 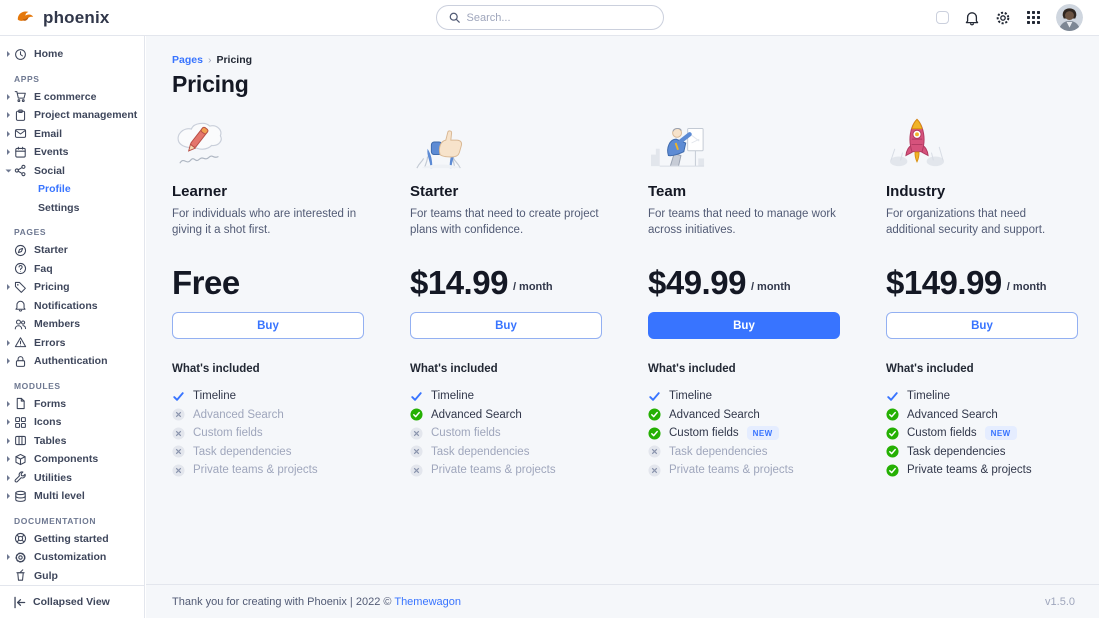 What do you see at coordinates (952, 414) in the screenshot?
I see `feature-label: Advanced Search` at bounding box center [952, 414].